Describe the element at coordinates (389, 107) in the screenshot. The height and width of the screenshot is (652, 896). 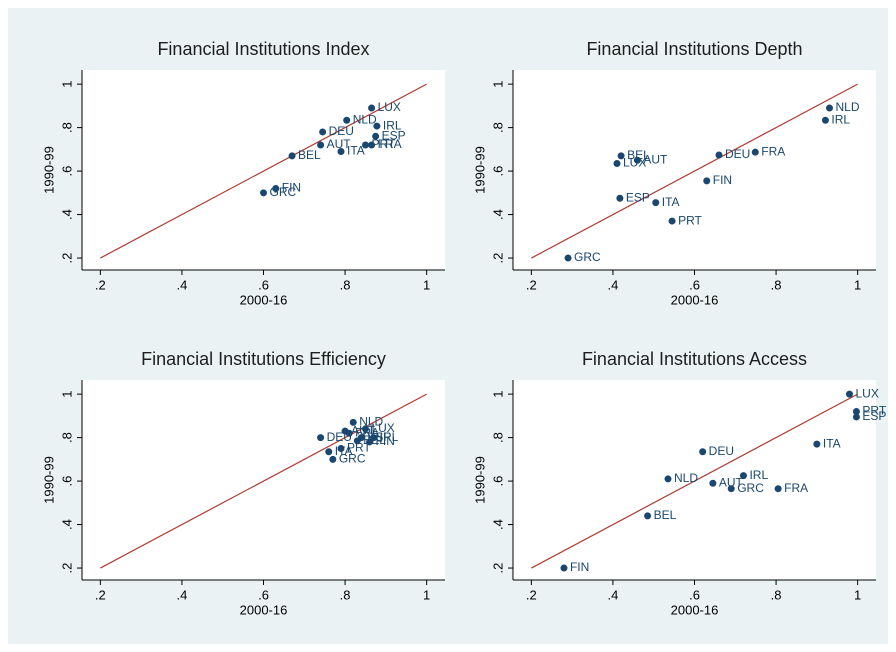
I see `point-label: LUX` at that location.